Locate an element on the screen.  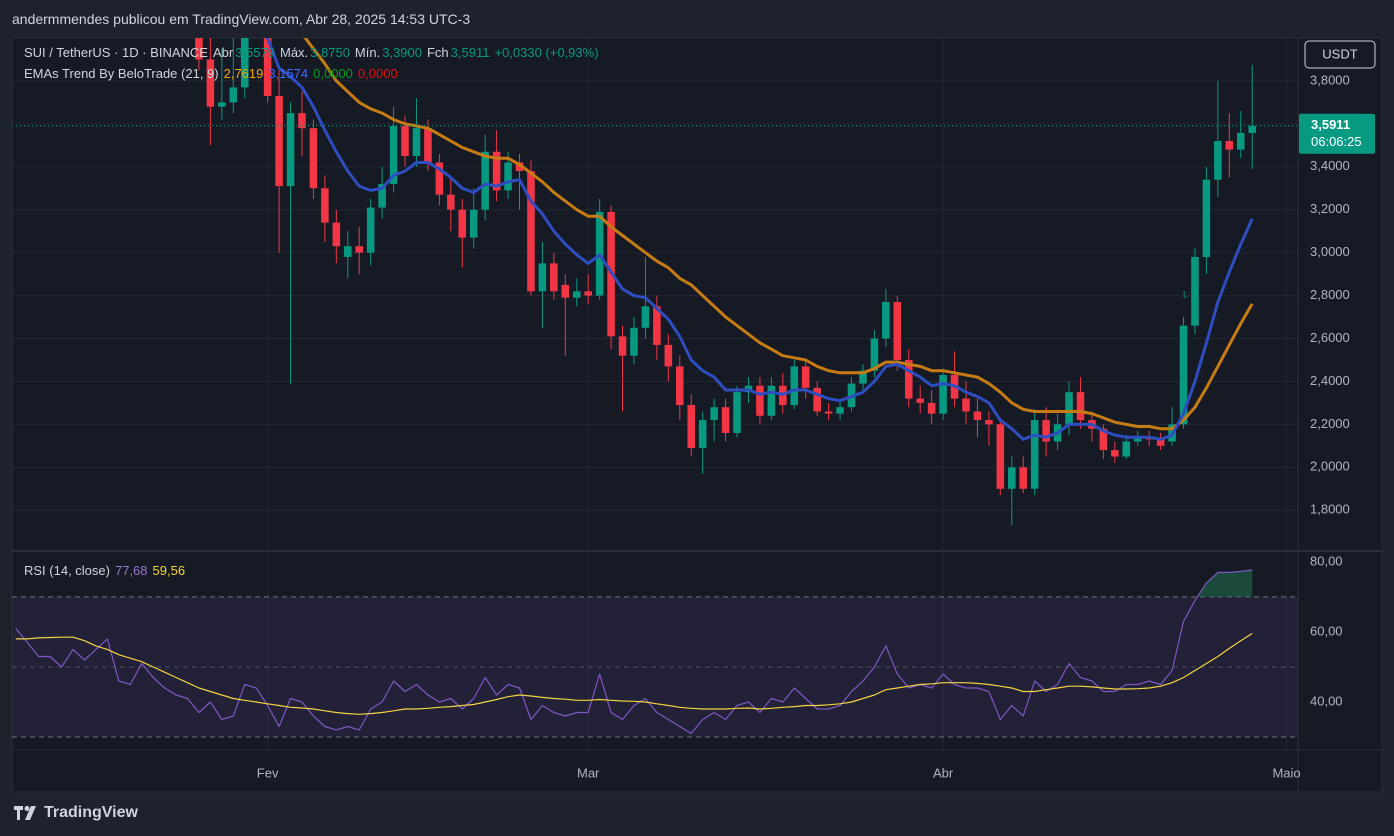
symbol-title: SUI / TetherUS · 1D · BINANCE is located at coordinates (116, 52).